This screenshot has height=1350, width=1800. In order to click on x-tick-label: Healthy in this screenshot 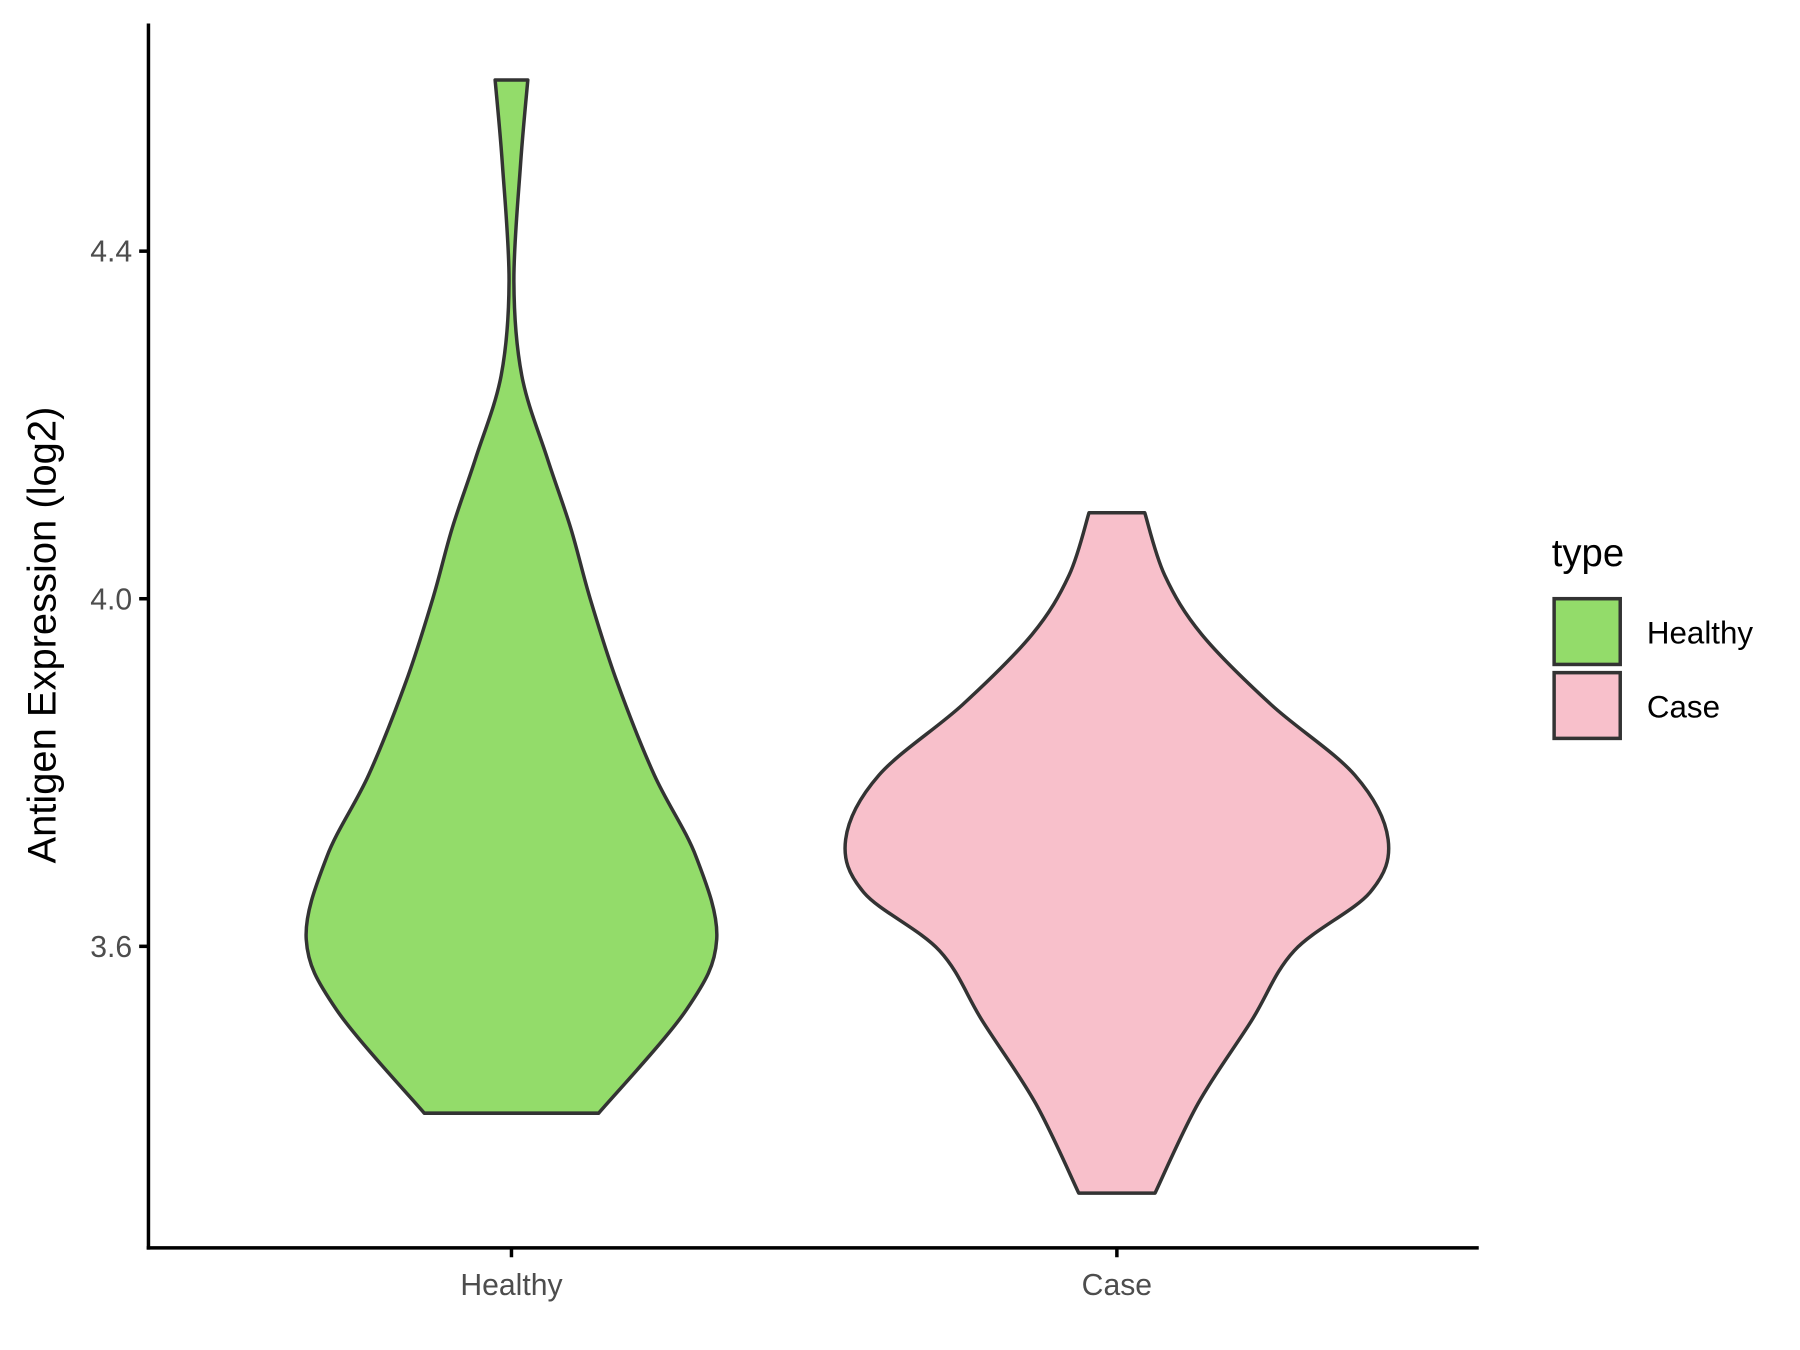, I will do `click(511, 1285)`.